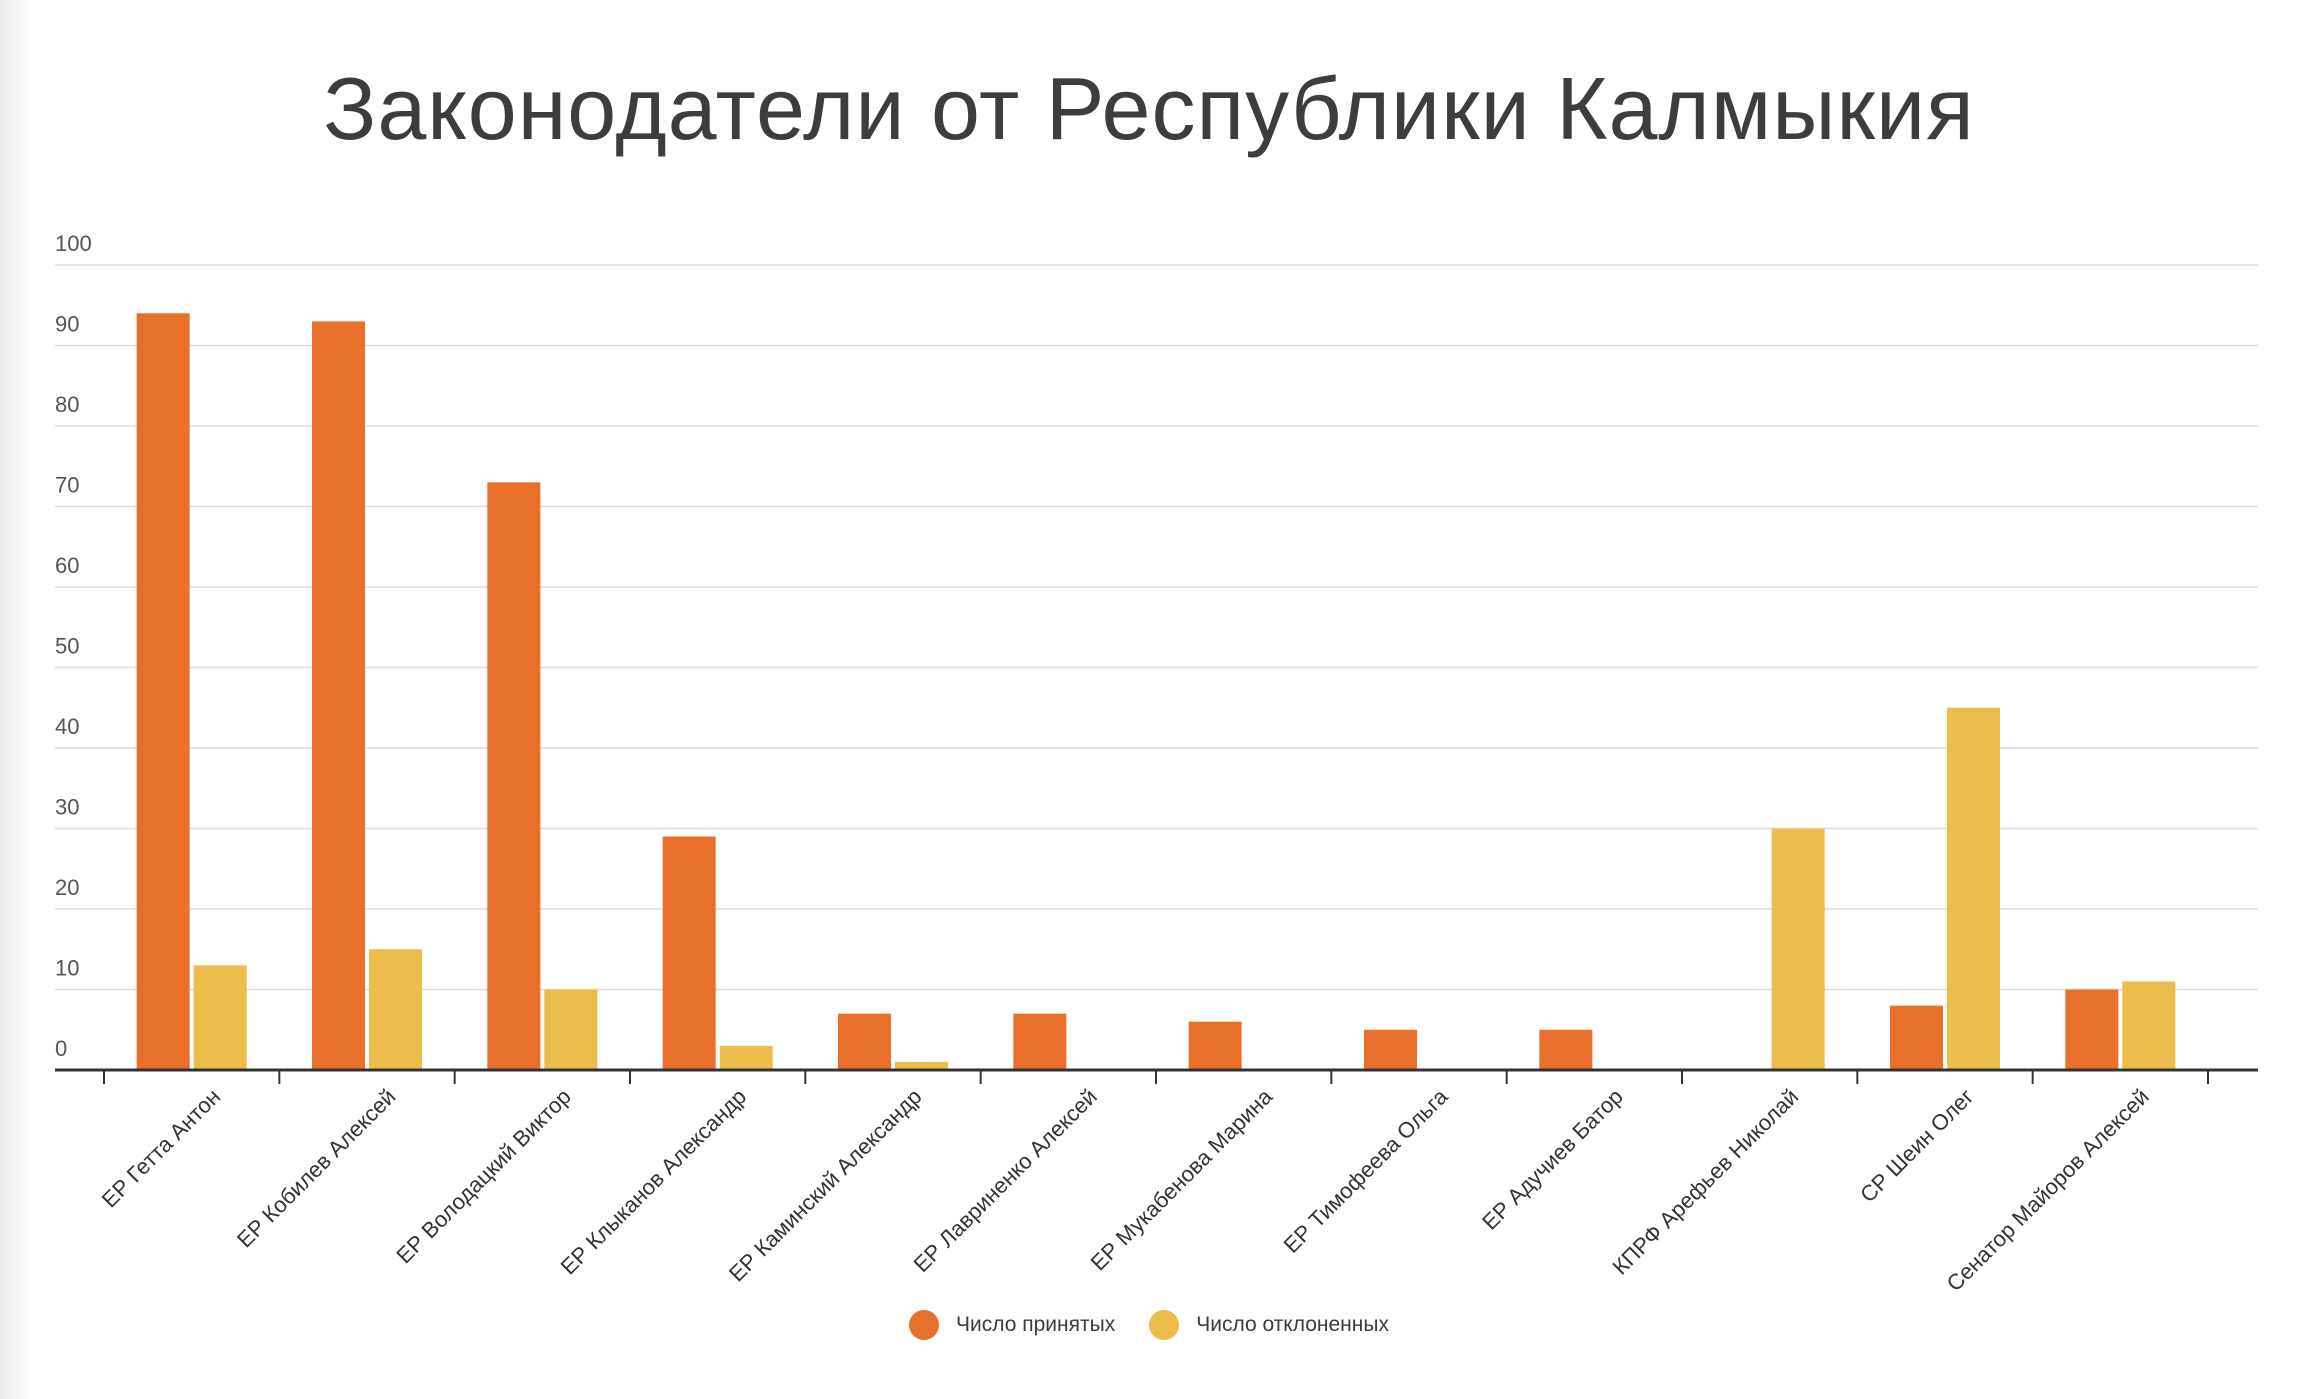  I want to click on y-tick-label: 60, so click(67, 565).